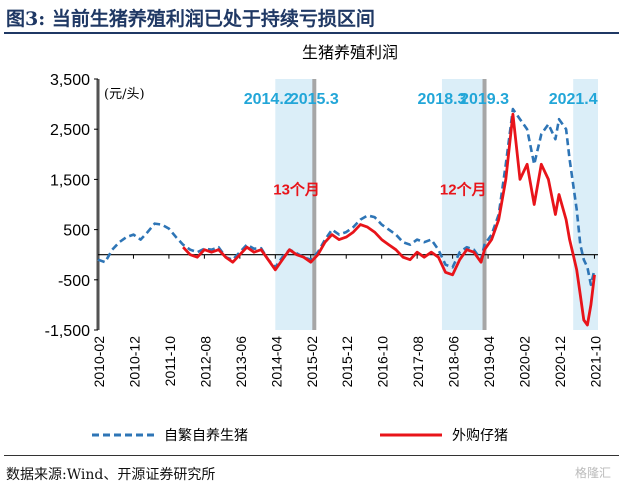 The height and width of the screenshot is (493, 623). Describe the element at coordinates (311, 455) in the screenshot. I see `footer-divider` at that location.